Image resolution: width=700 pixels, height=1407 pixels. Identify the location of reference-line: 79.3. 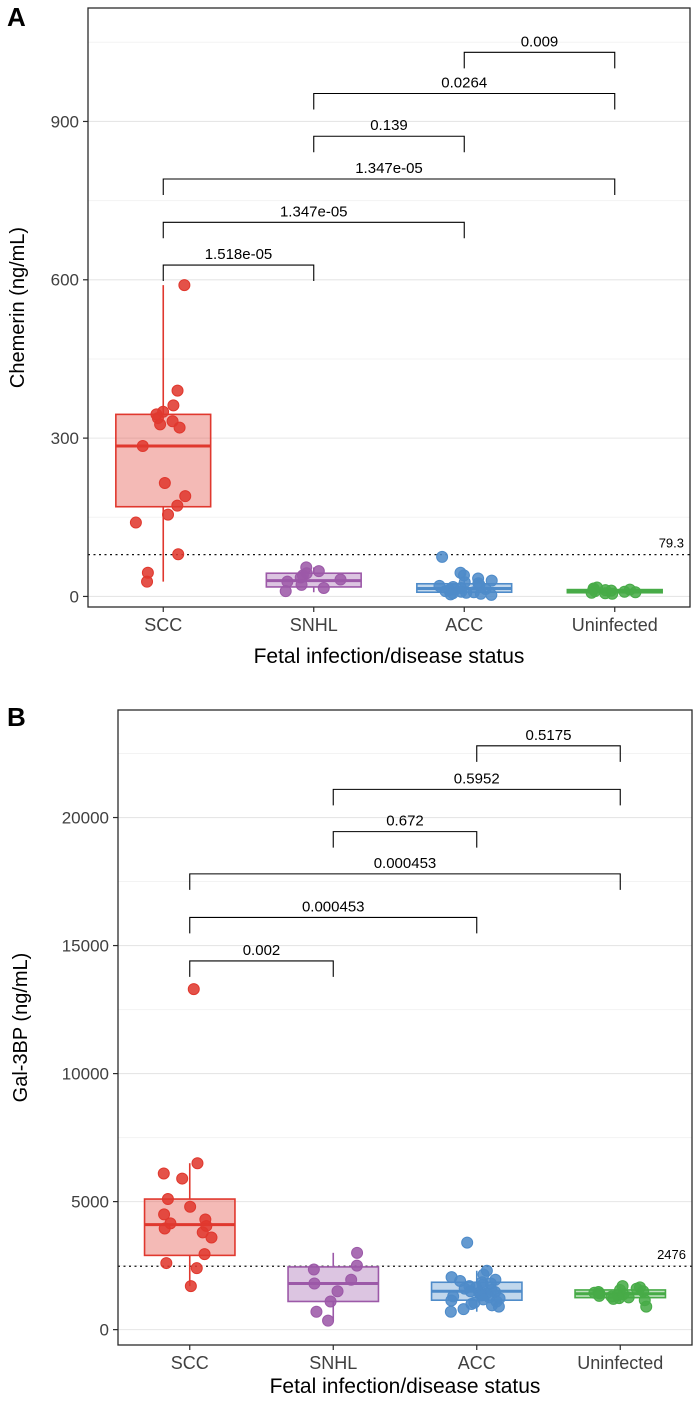
(389, 546).